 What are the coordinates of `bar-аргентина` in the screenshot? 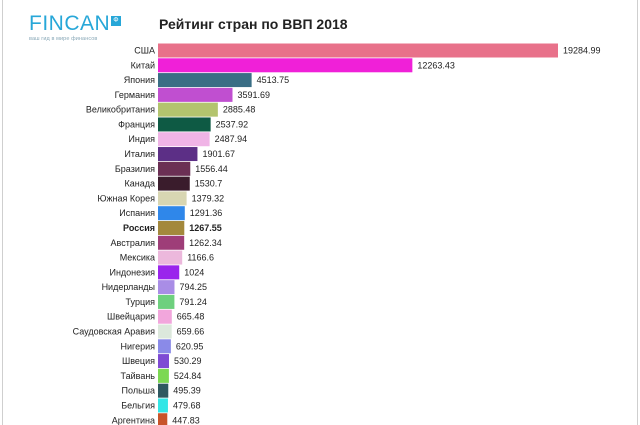 It's located at (163, 419).